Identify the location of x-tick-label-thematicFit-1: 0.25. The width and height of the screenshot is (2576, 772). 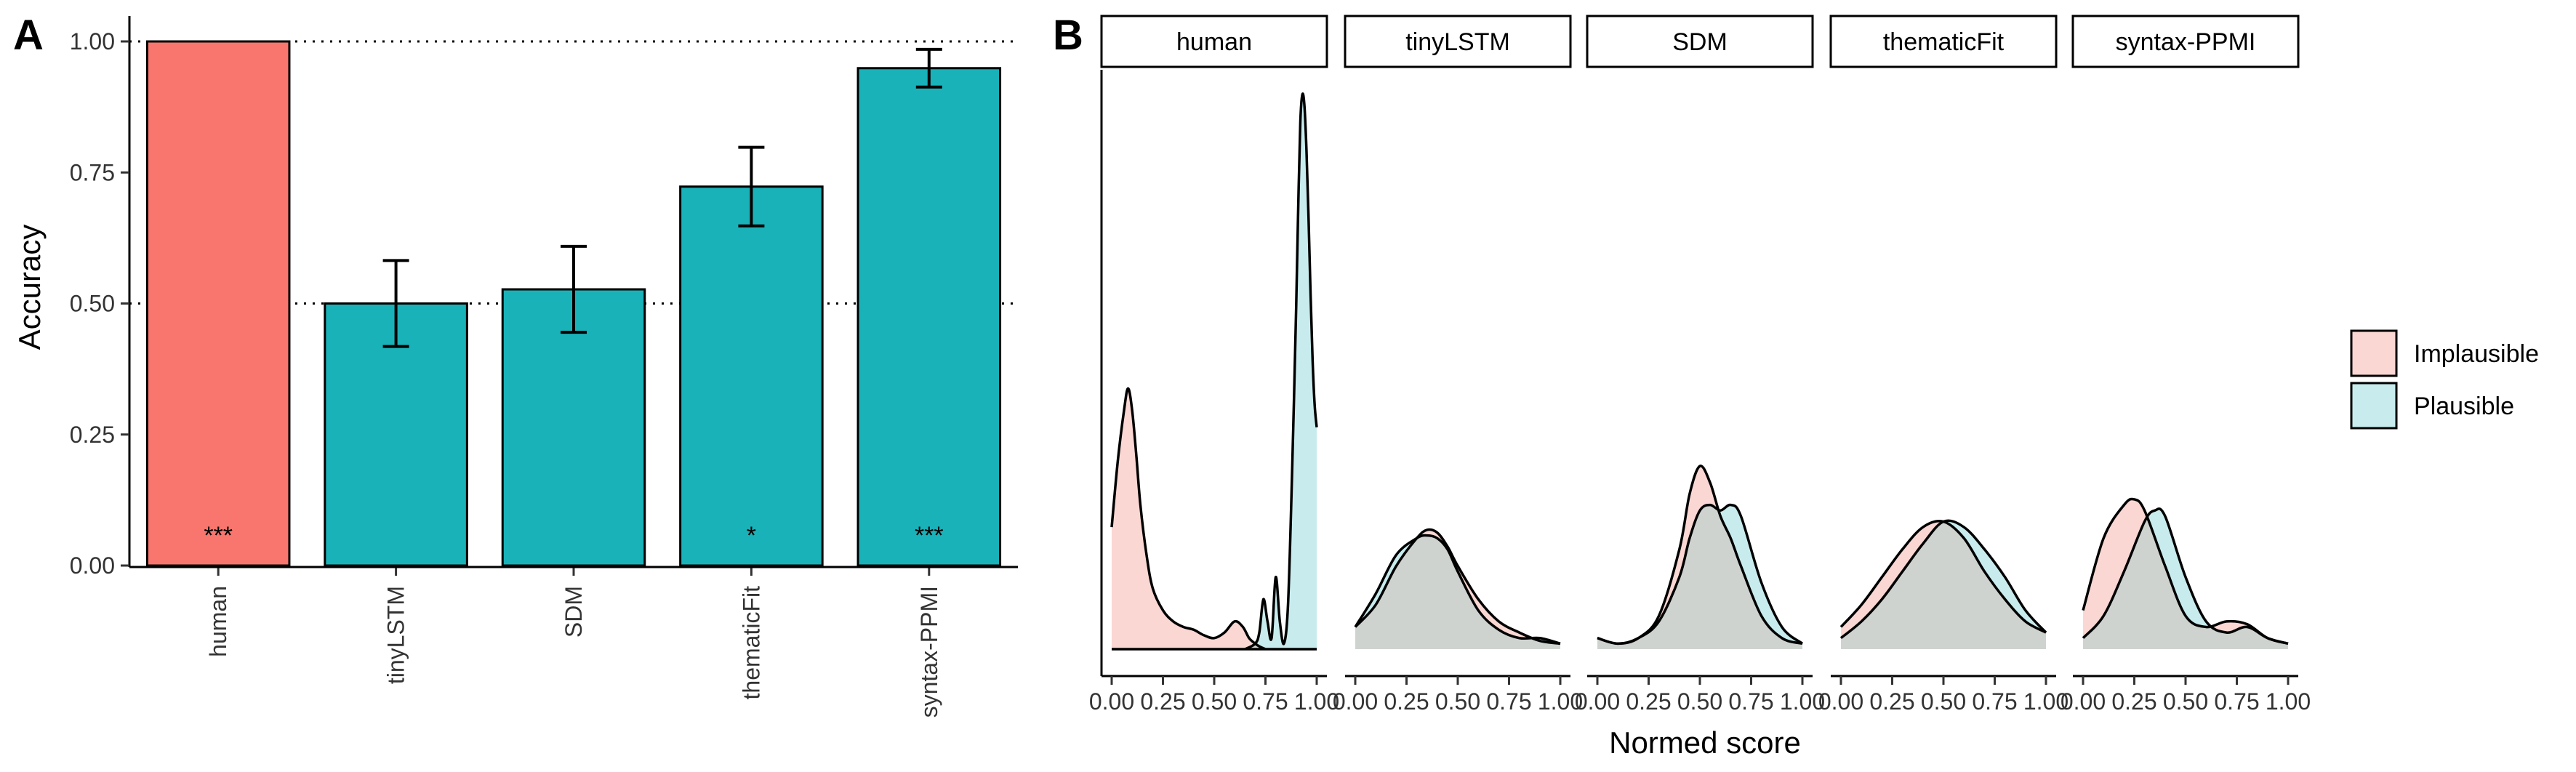
(1891, 702).